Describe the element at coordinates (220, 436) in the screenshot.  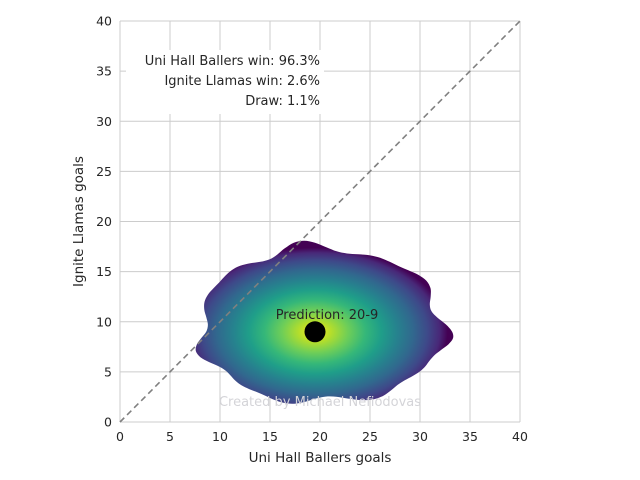
I see `x-tick-label: 10` at that location.